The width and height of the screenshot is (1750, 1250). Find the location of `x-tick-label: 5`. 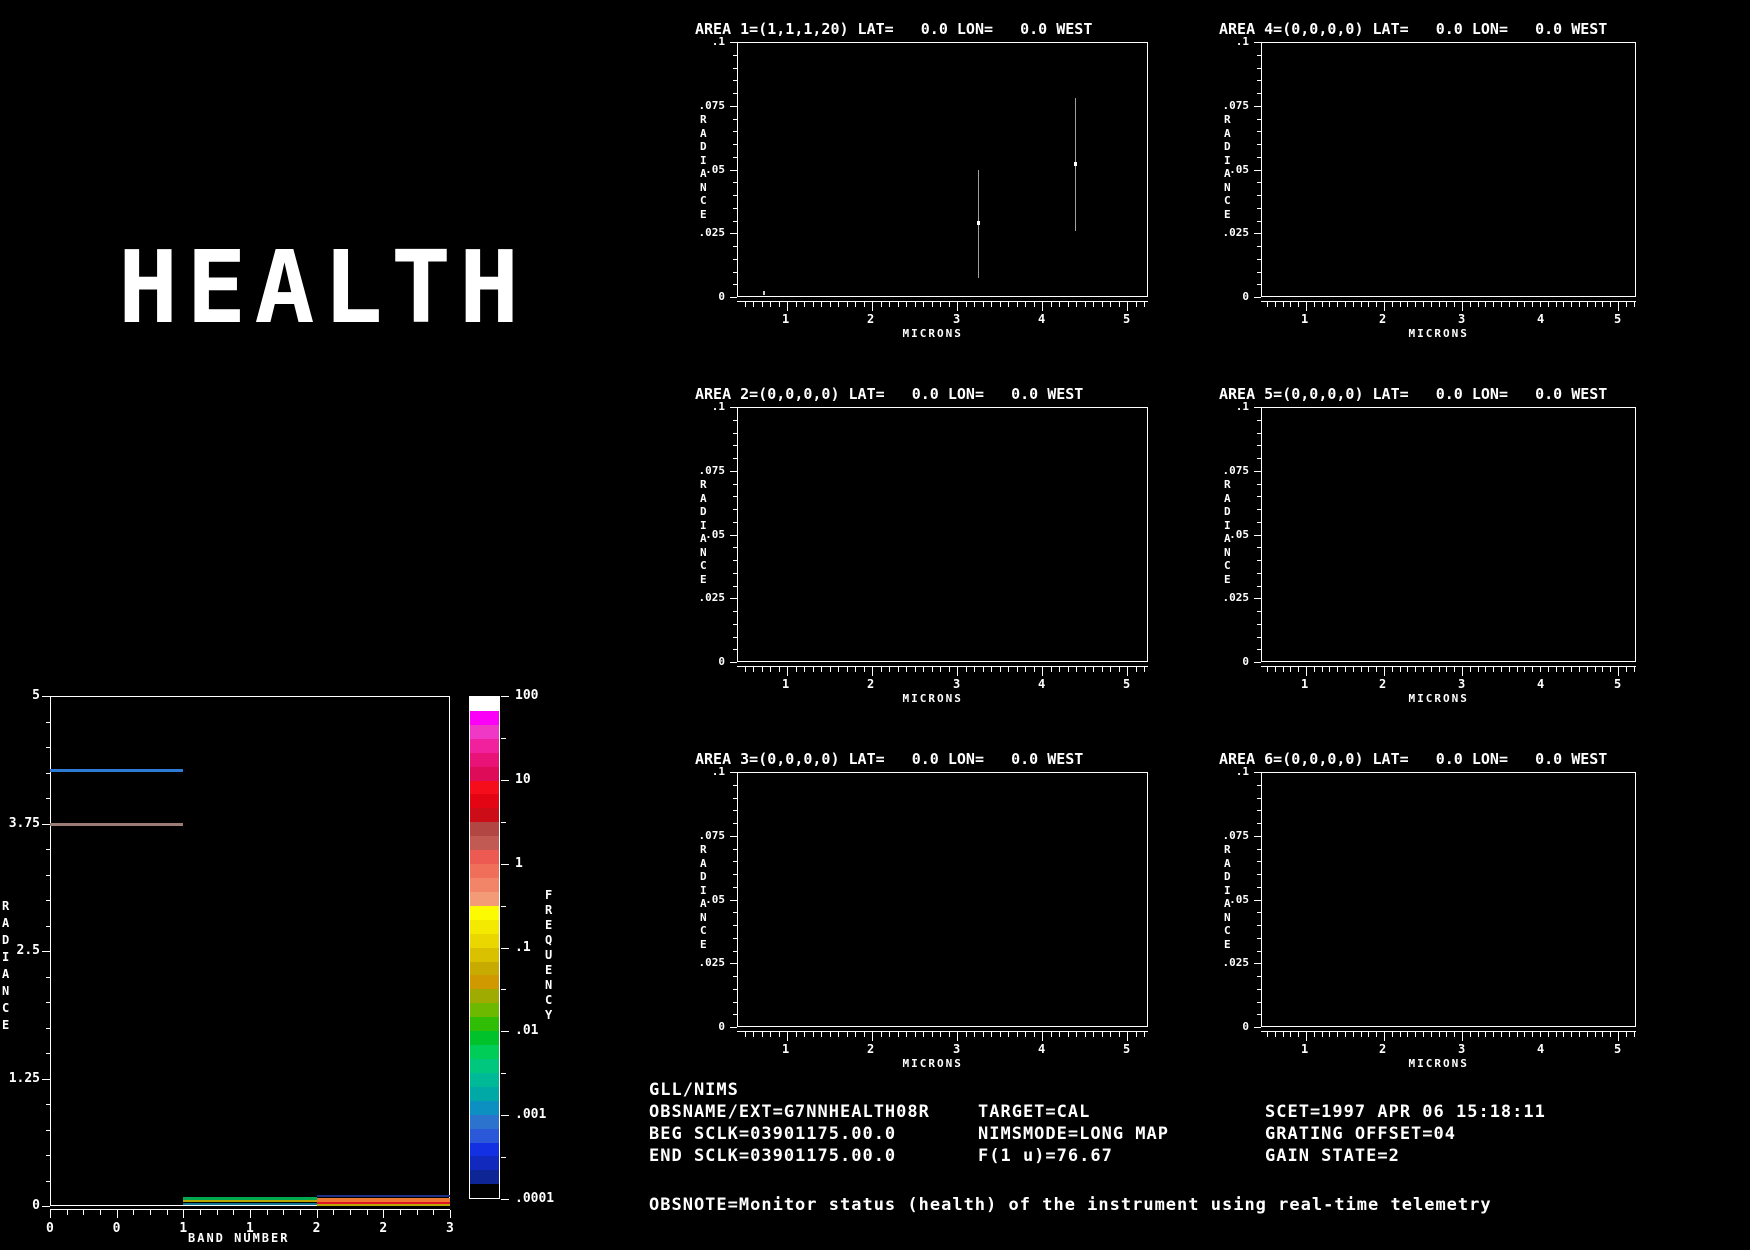

x-tick-label: 5 is located at coordinates (1127, 319).